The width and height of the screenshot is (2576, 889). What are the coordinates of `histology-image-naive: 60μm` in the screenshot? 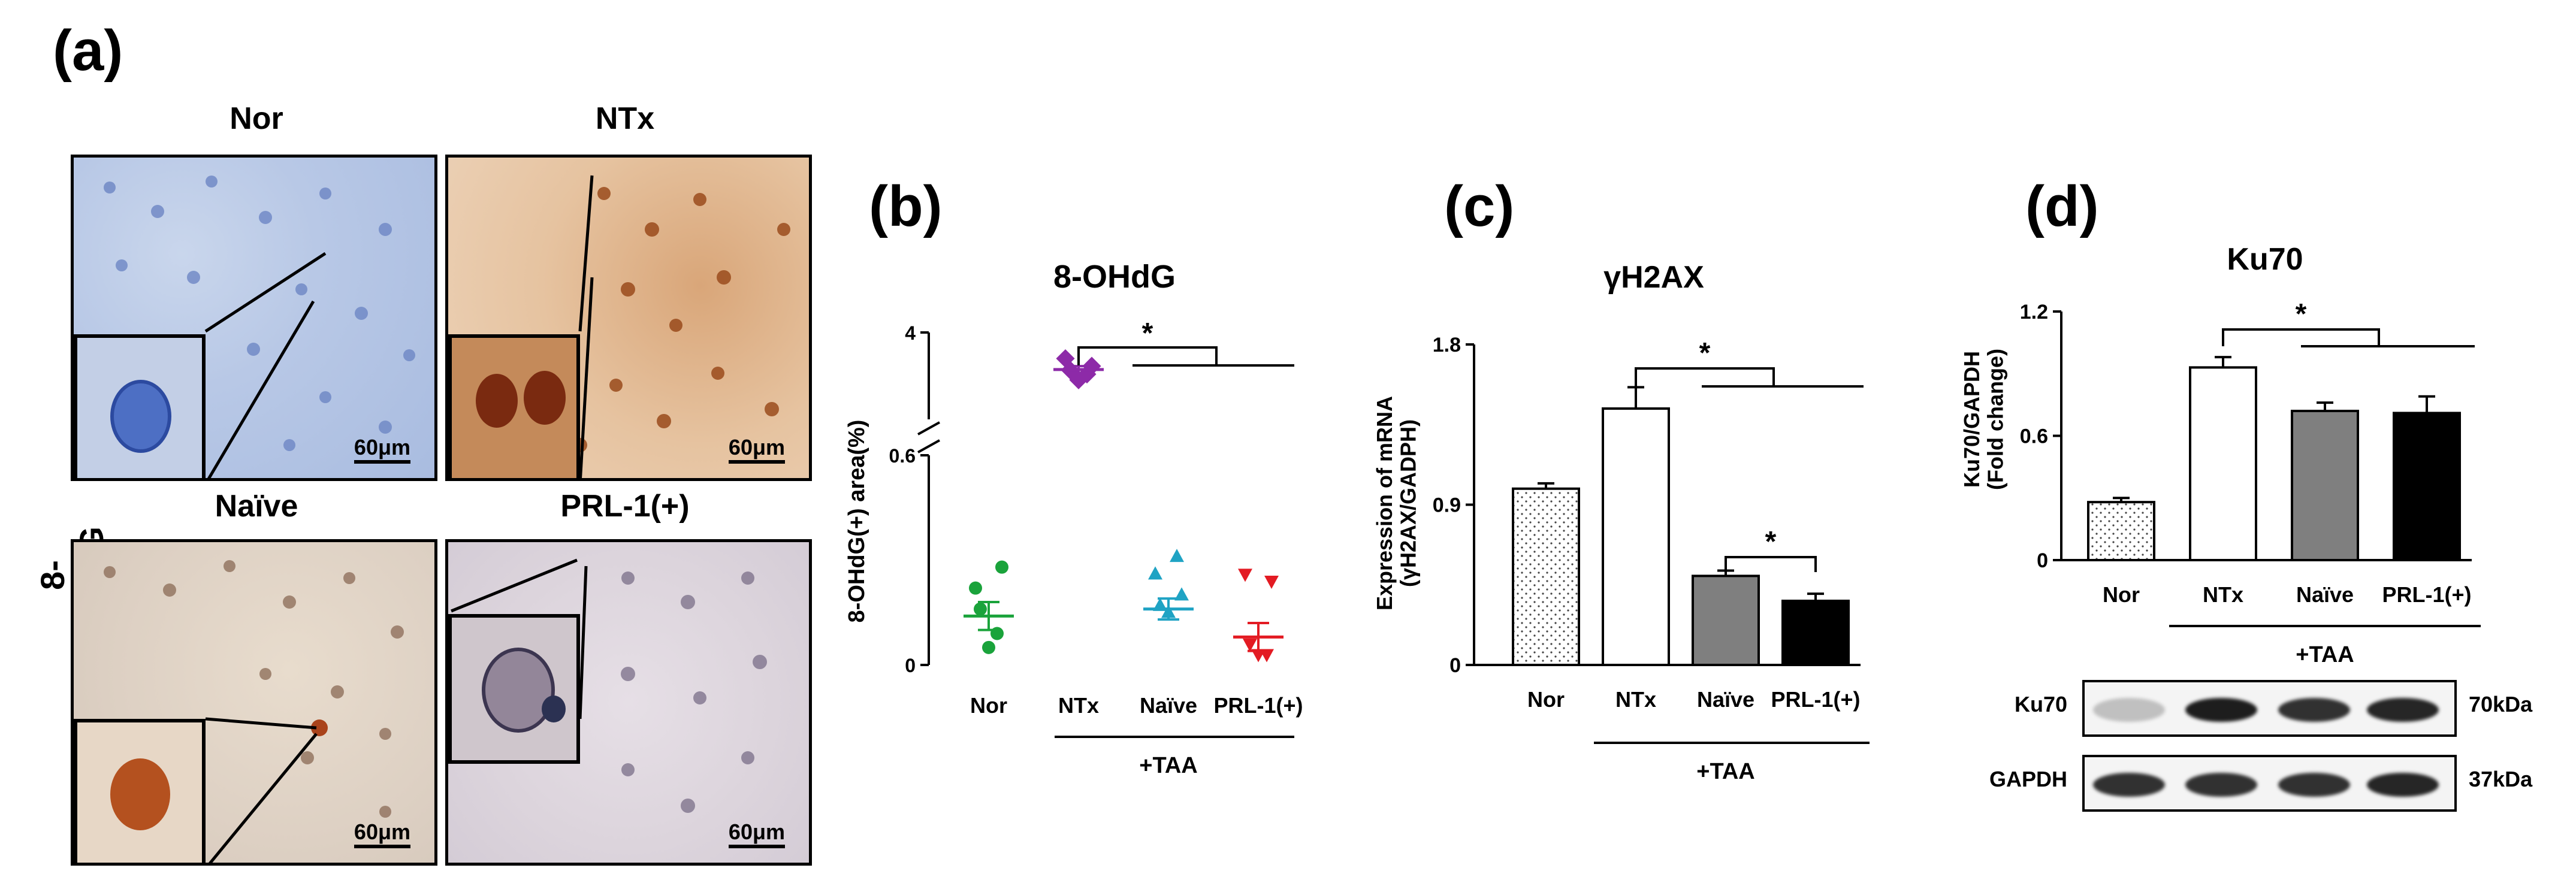 It's located at (254, 702).